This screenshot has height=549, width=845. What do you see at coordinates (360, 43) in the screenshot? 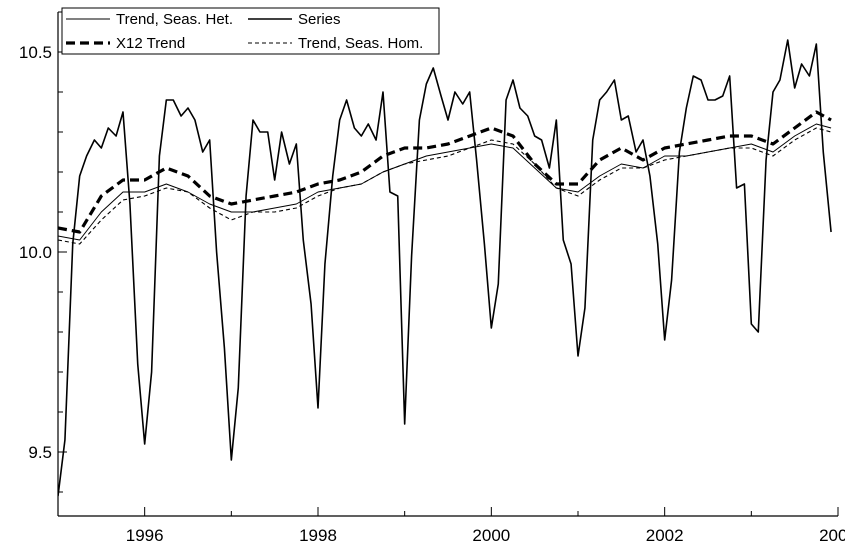
I see `legend-label: Trend, Seas. Hom.` at bounding box center [360, 43].